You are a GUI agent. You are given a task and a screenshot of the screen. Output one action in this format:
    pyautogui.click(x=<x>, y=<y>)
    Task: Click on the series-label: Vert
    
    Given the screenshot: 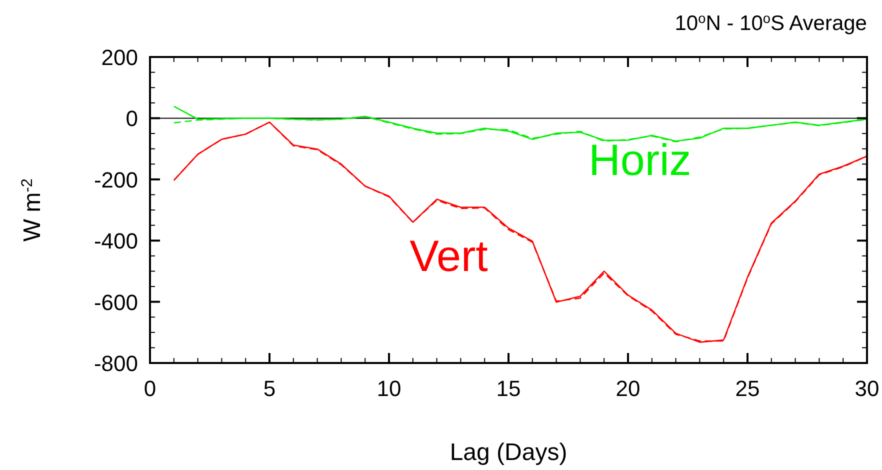 What is the action you would take?
    pyautogui.click(x=449, y=257)
    